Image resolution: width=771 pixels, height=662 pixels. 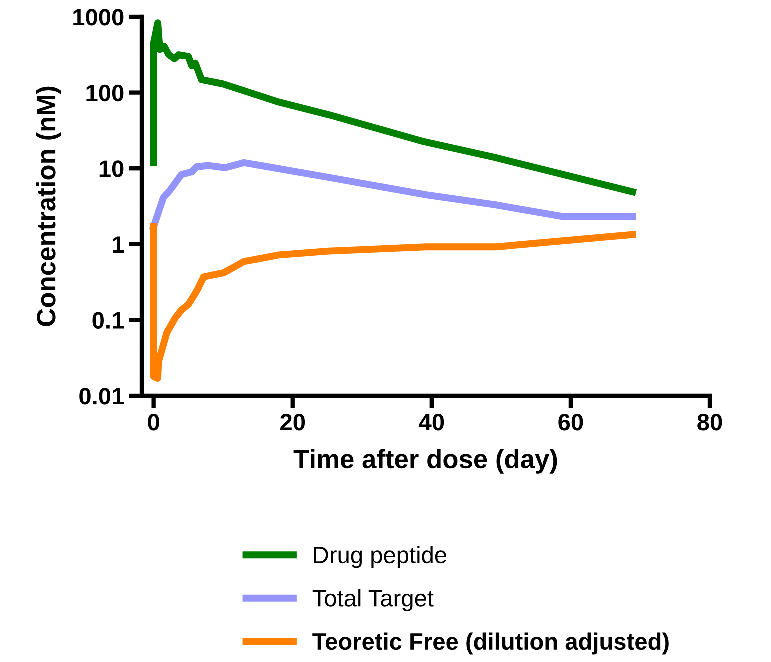 I want to click on x-tick-label: 40, so click(x=431, y=422).